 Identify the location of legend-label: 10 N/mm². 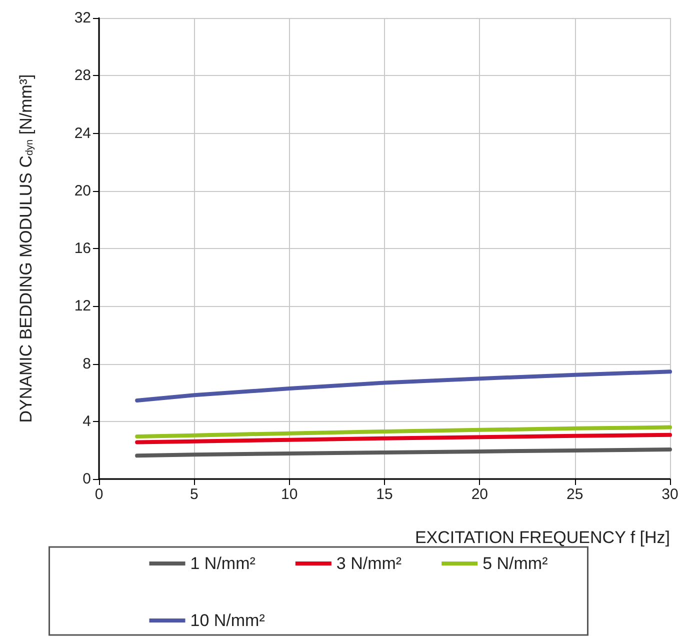
(228, 620).